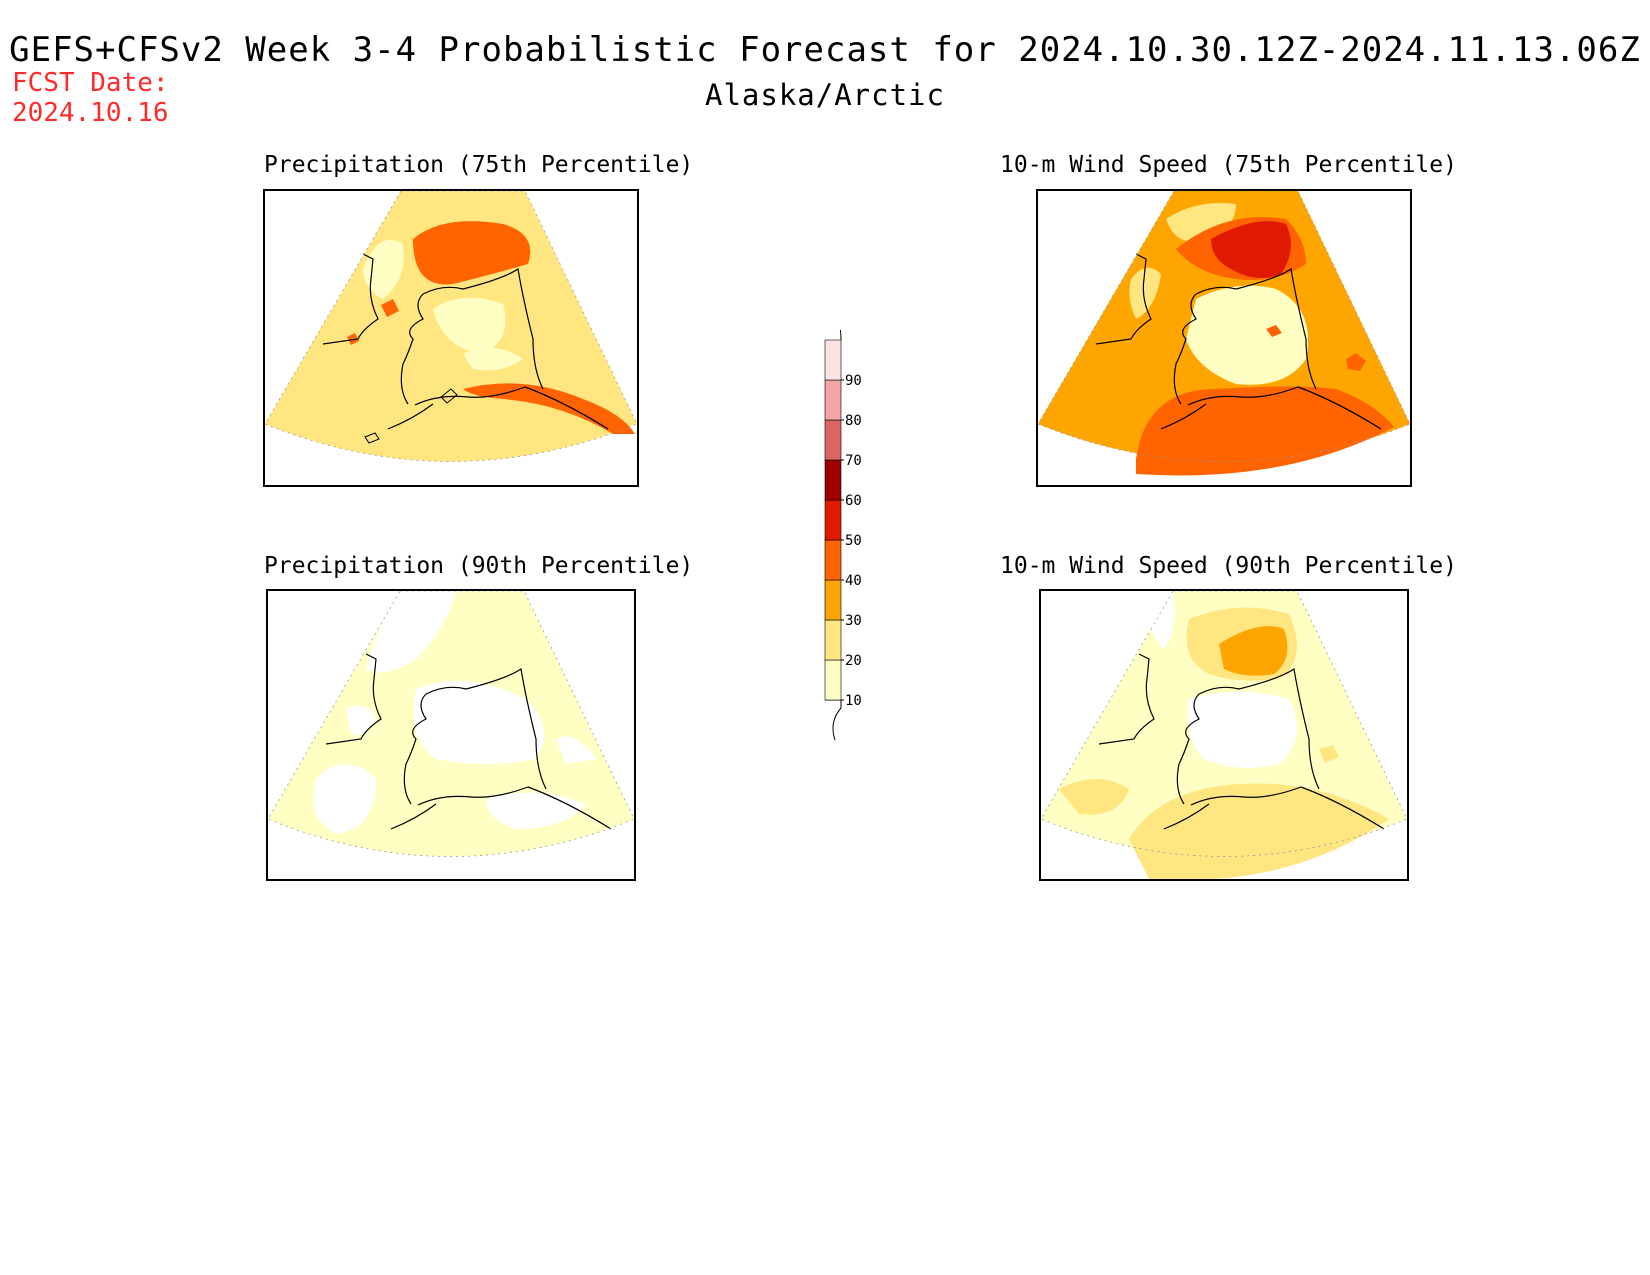 This screenshot has height=1275, width=1650. I want to click on colorbar-tick-label: 50, so click(853, 541).